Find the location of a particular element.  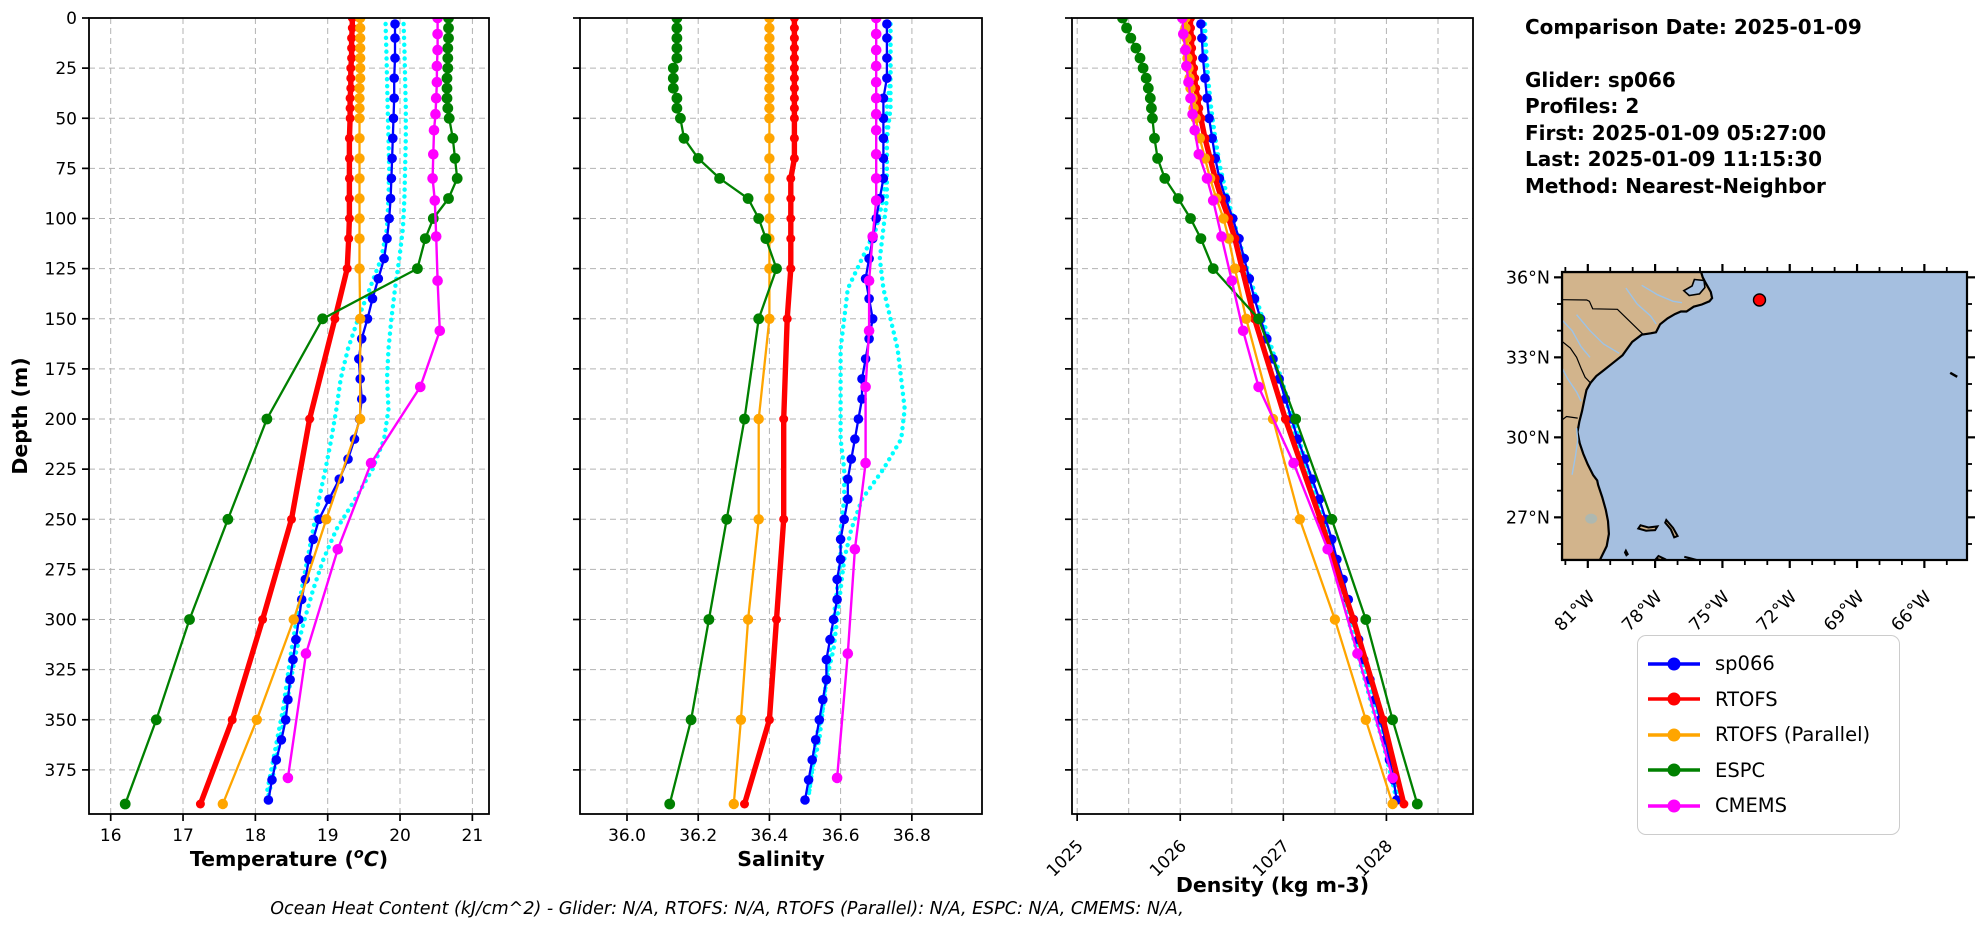

x-tick-label: 36.4 is located at coordinates (769, 836).